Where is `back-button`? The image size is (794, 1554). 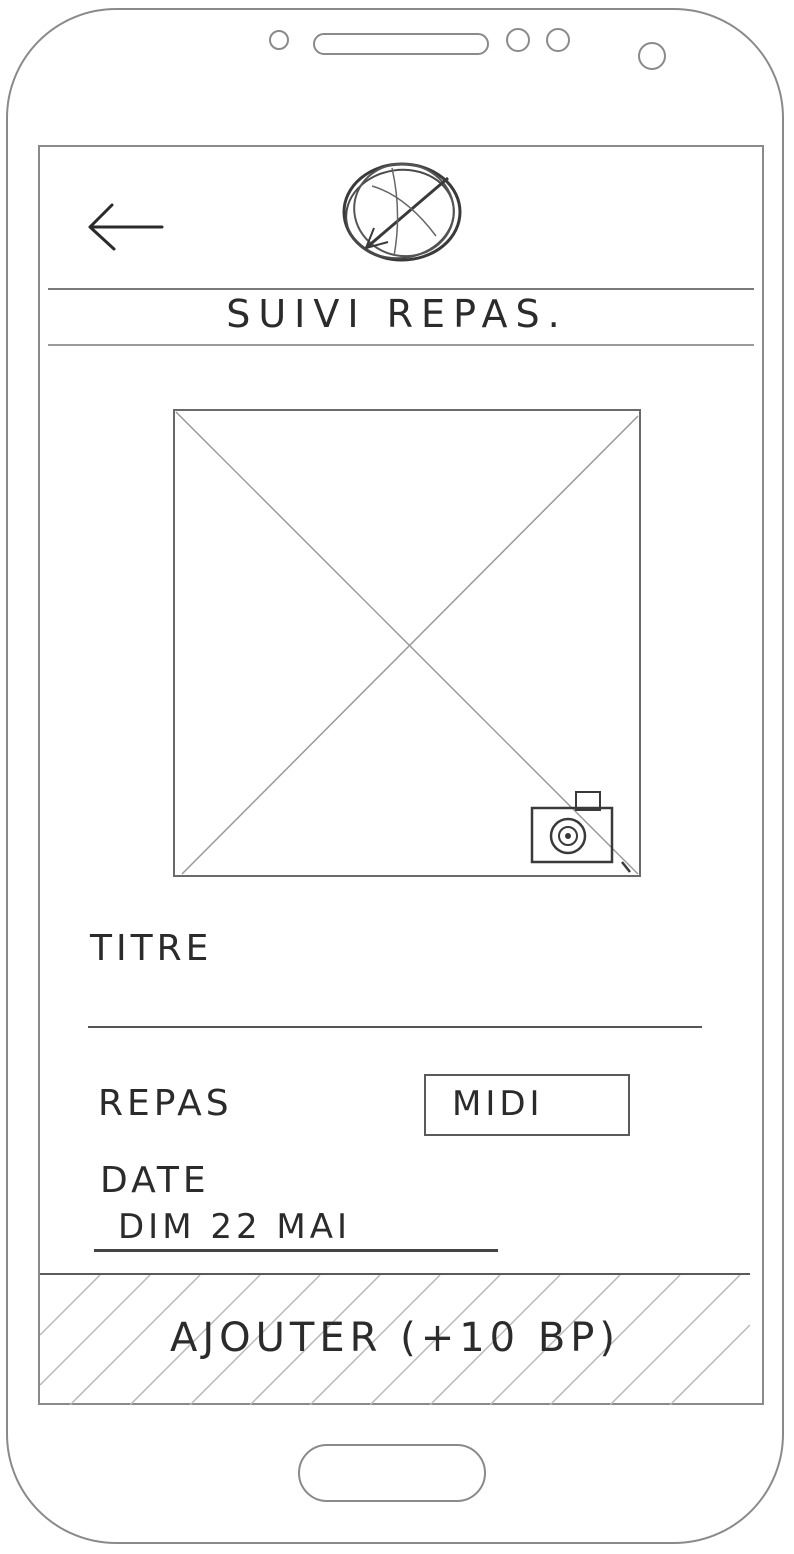 back-button is located at coordinates (127, 225).